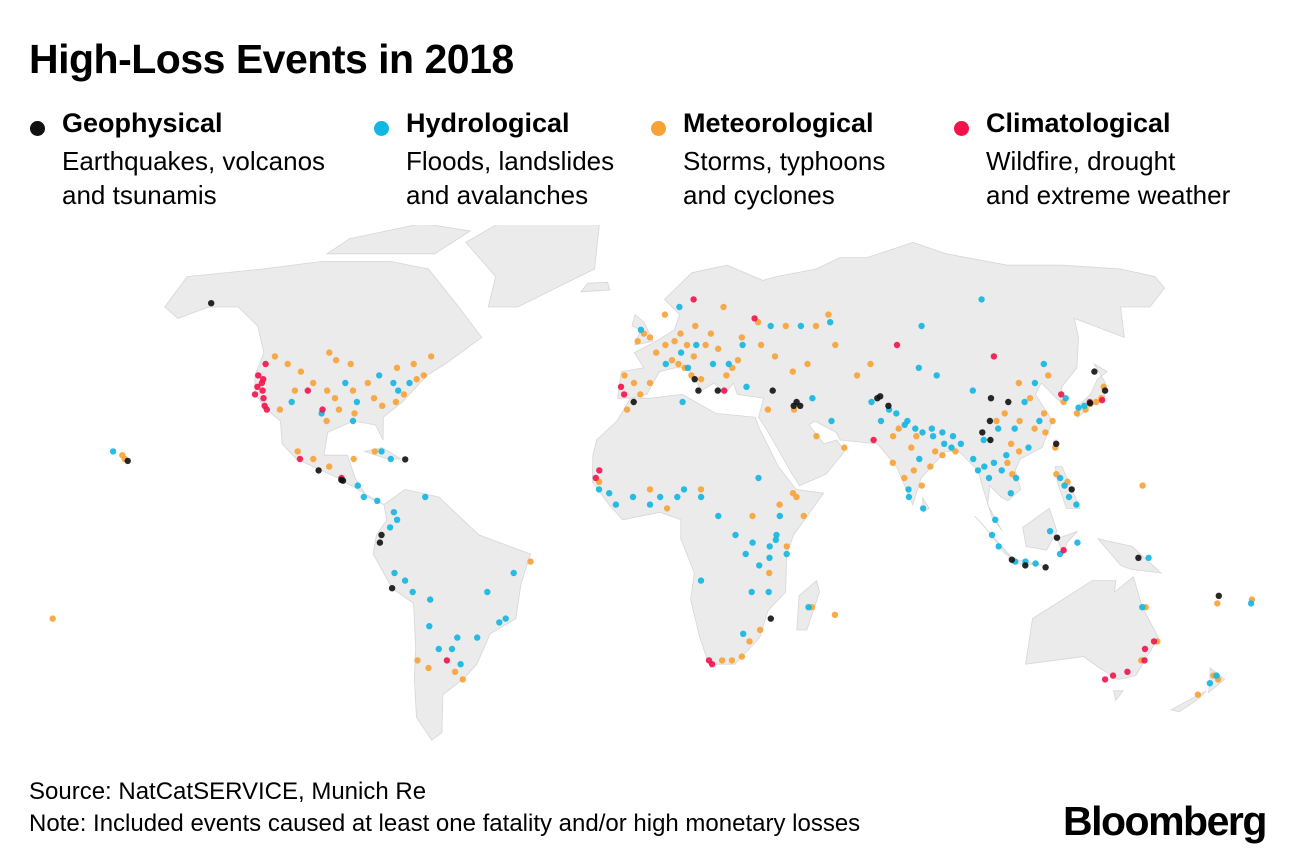 This screenshot has height=858, width=1296. I want to click on legend-description: Earthquakes, volcanos and tsunamis, so click(194, 178).